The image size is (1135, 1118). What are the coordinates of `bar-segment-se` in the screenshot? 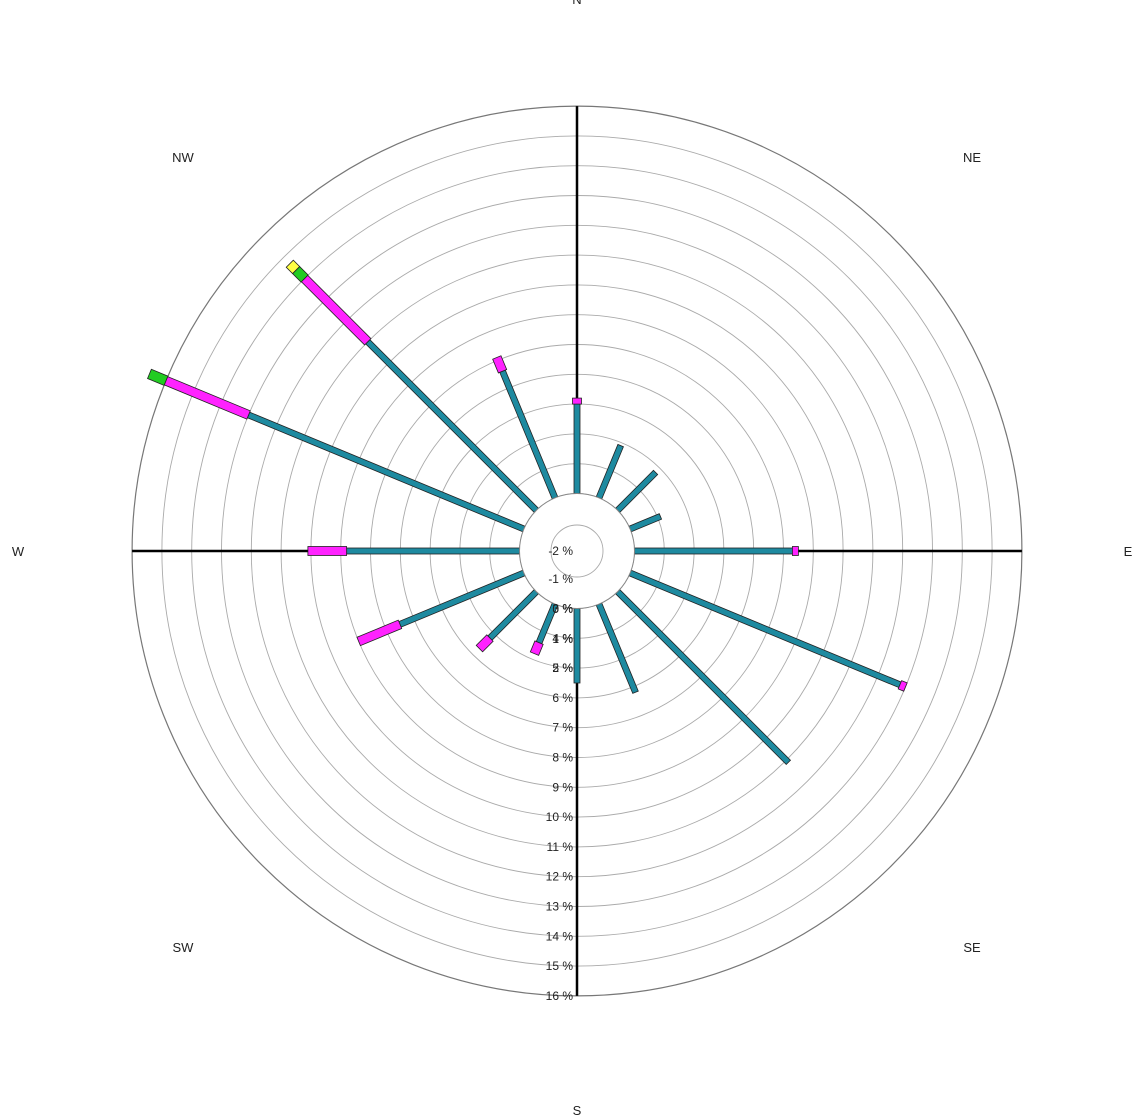 It's located at (703, 677).